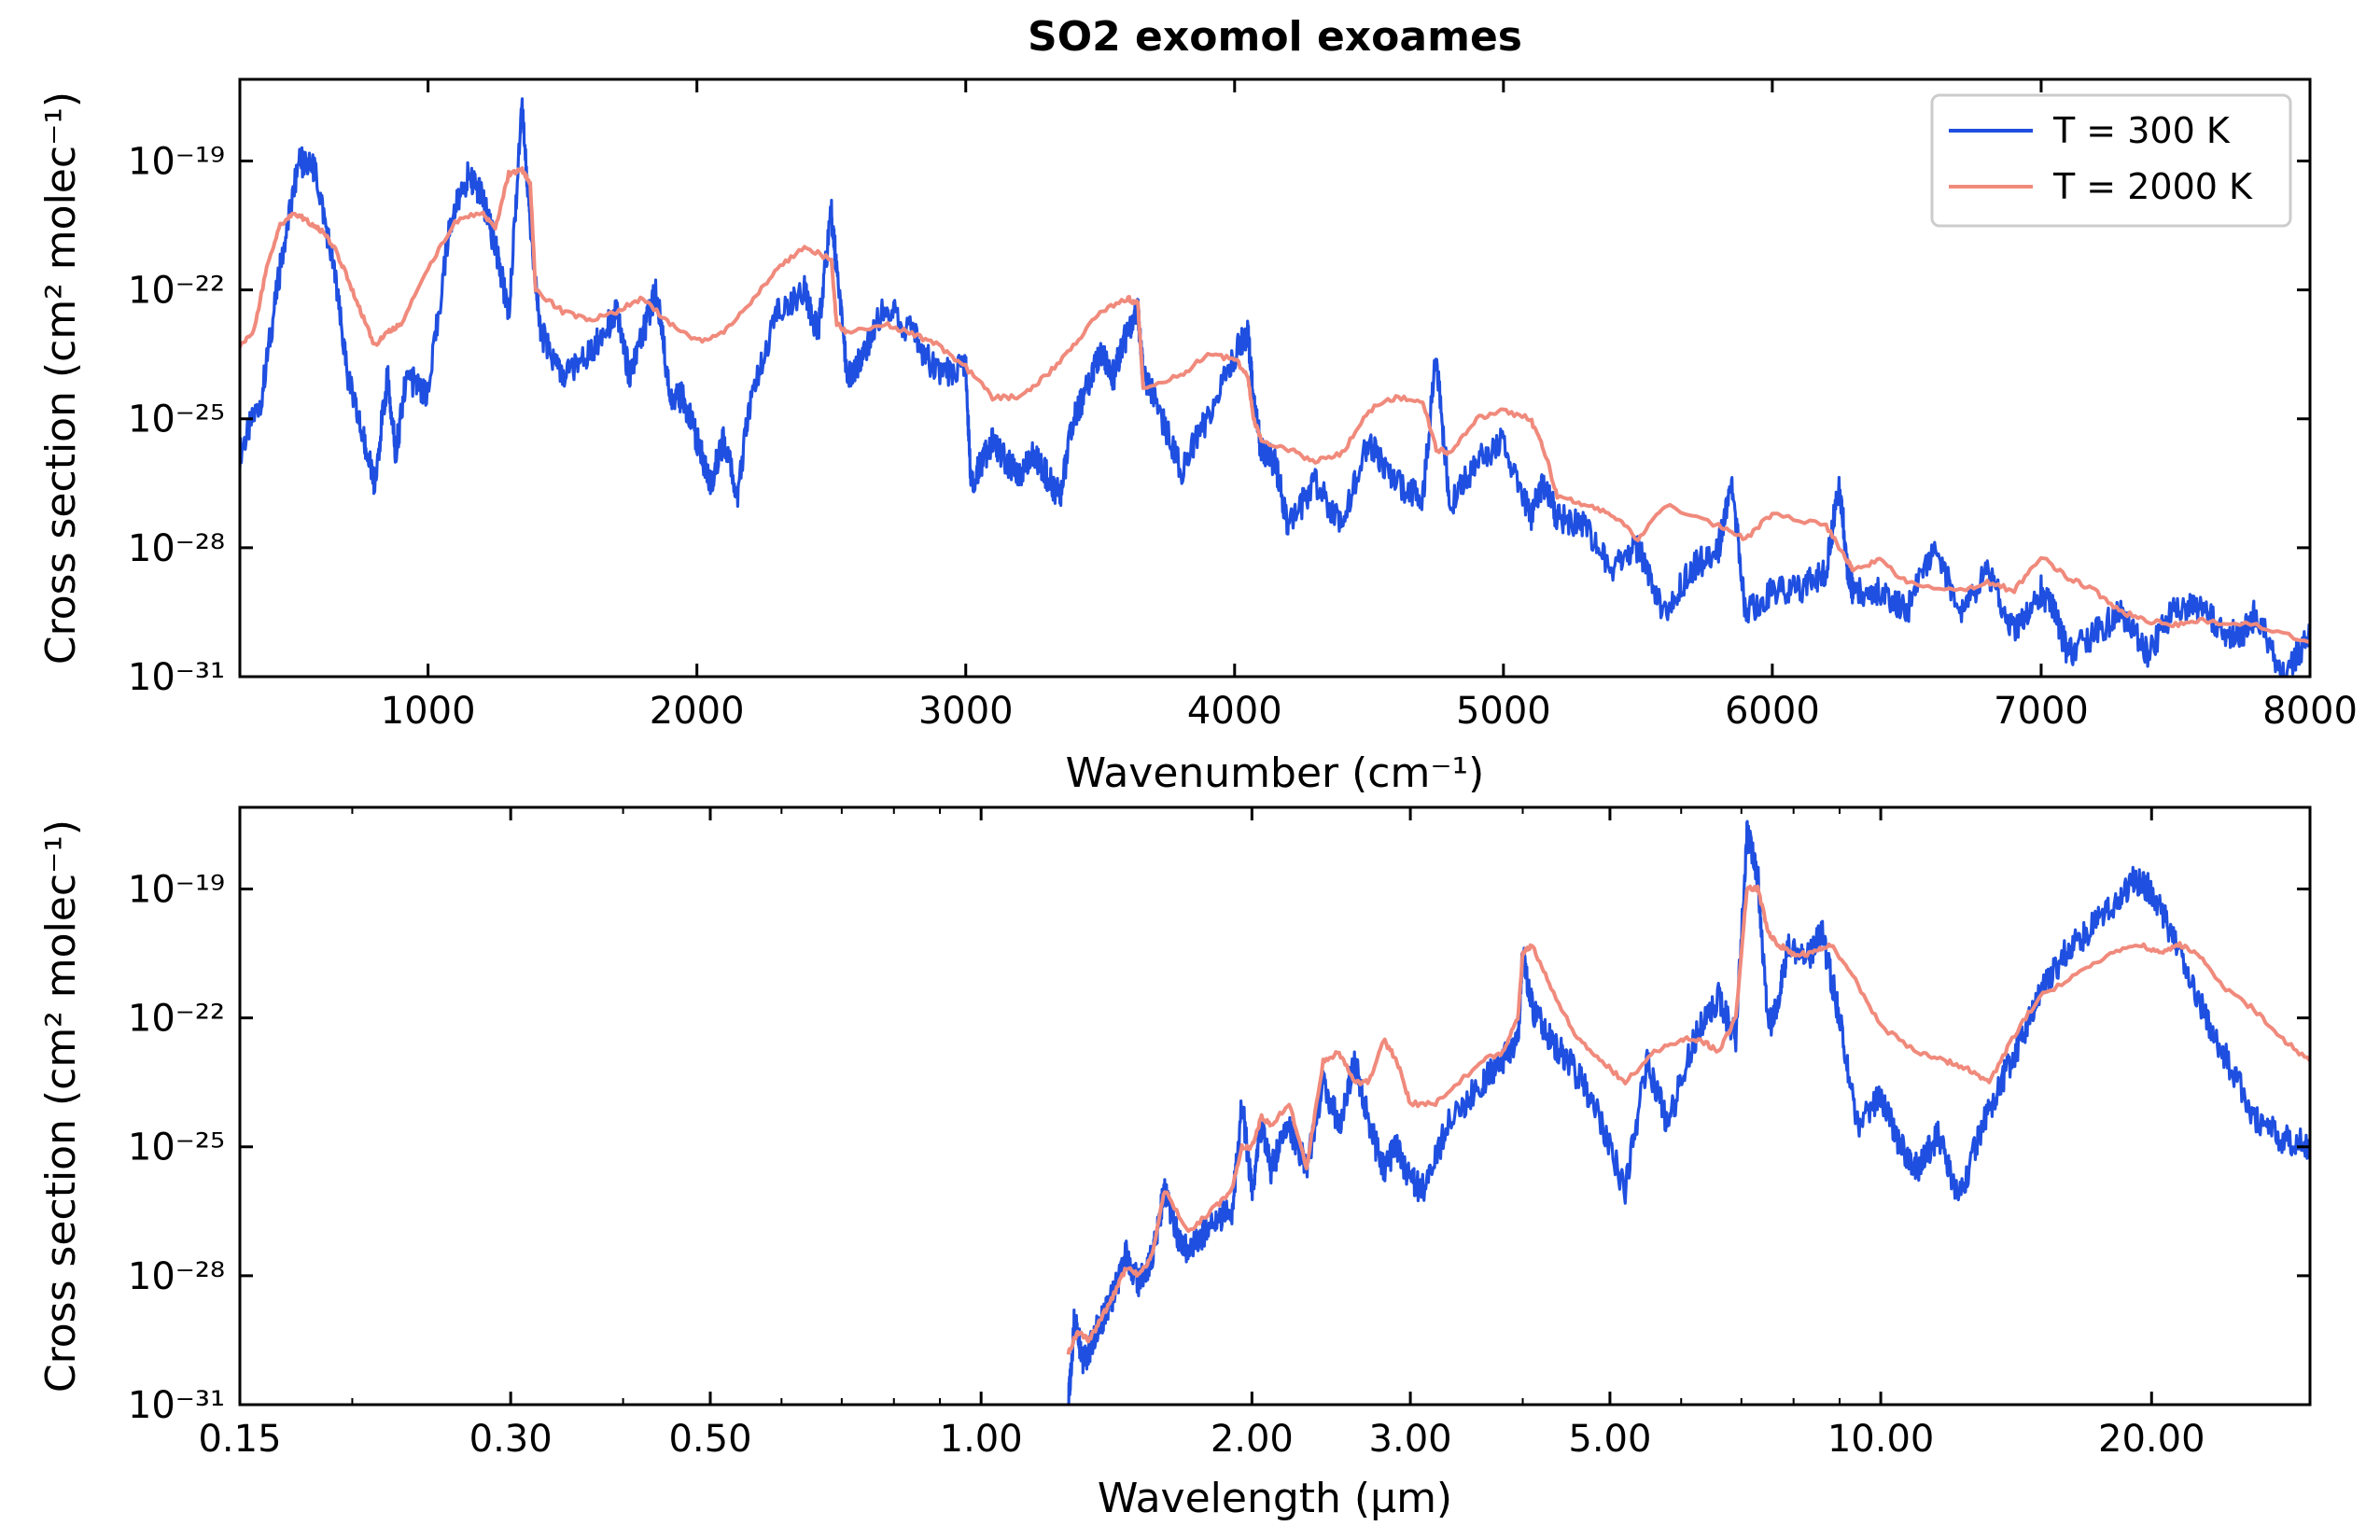 The height and width of the screenshot is (1540, 2380). I want to click on bottom-xtick-label: 20.00, so click(2151, 1439).